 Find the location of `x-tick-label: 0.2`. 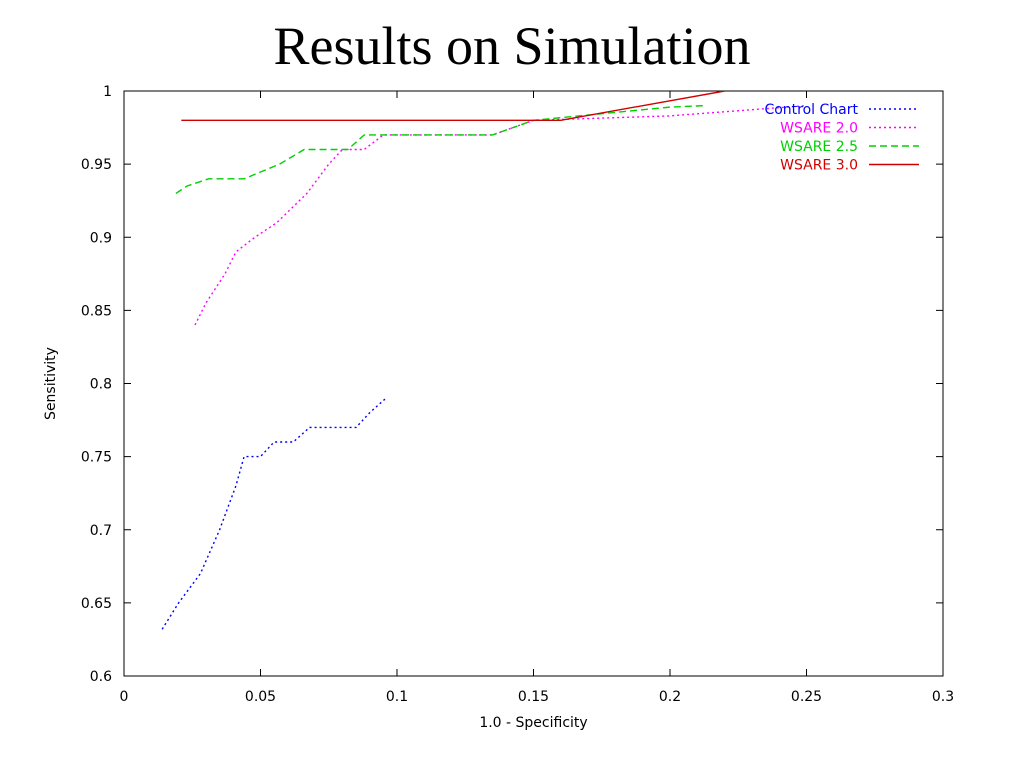

x-tick-label: 0.2 is located at coordinates (670, 697).